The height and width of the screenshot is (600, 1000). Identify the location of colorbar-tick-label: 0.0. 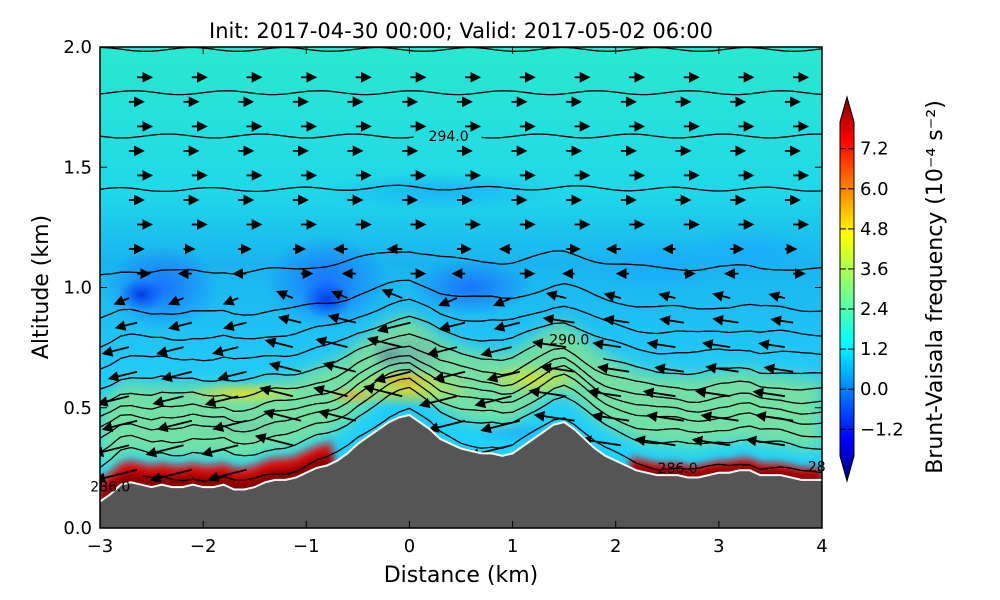
(874, 389).